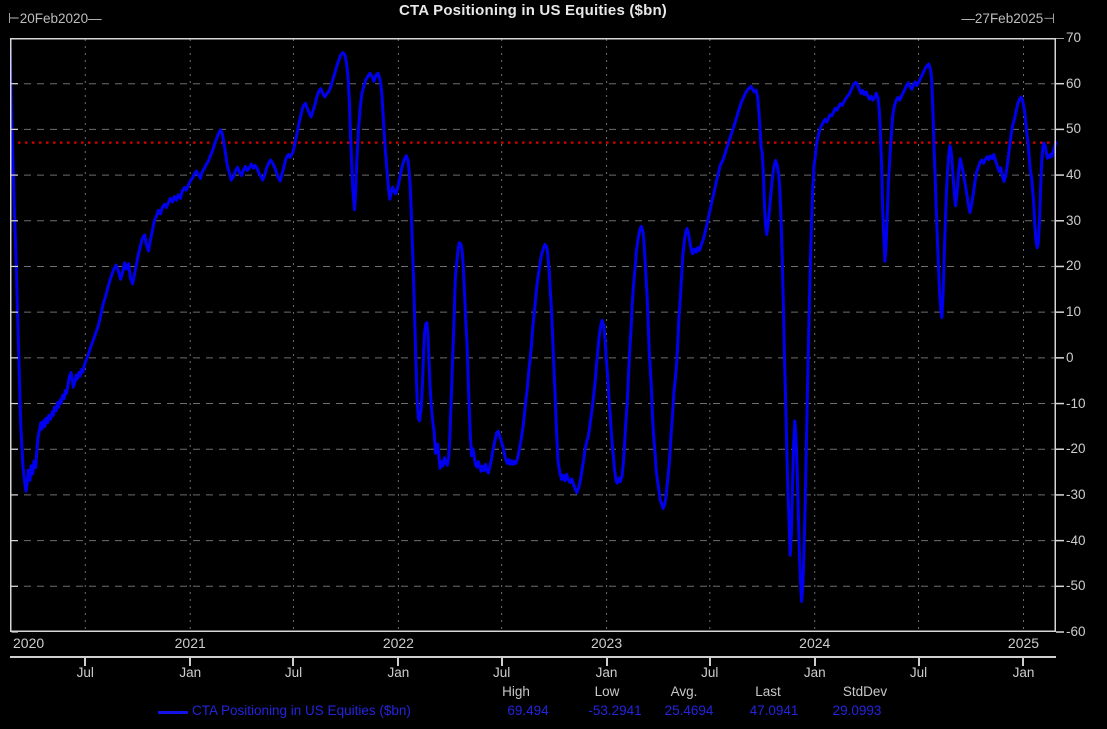 This screenshot has height=729, width=1107. What do you see at coordinates (1074, 266) in the screenshot?
I see `y-tick-label: 20` at bounding box center [1074, 266].